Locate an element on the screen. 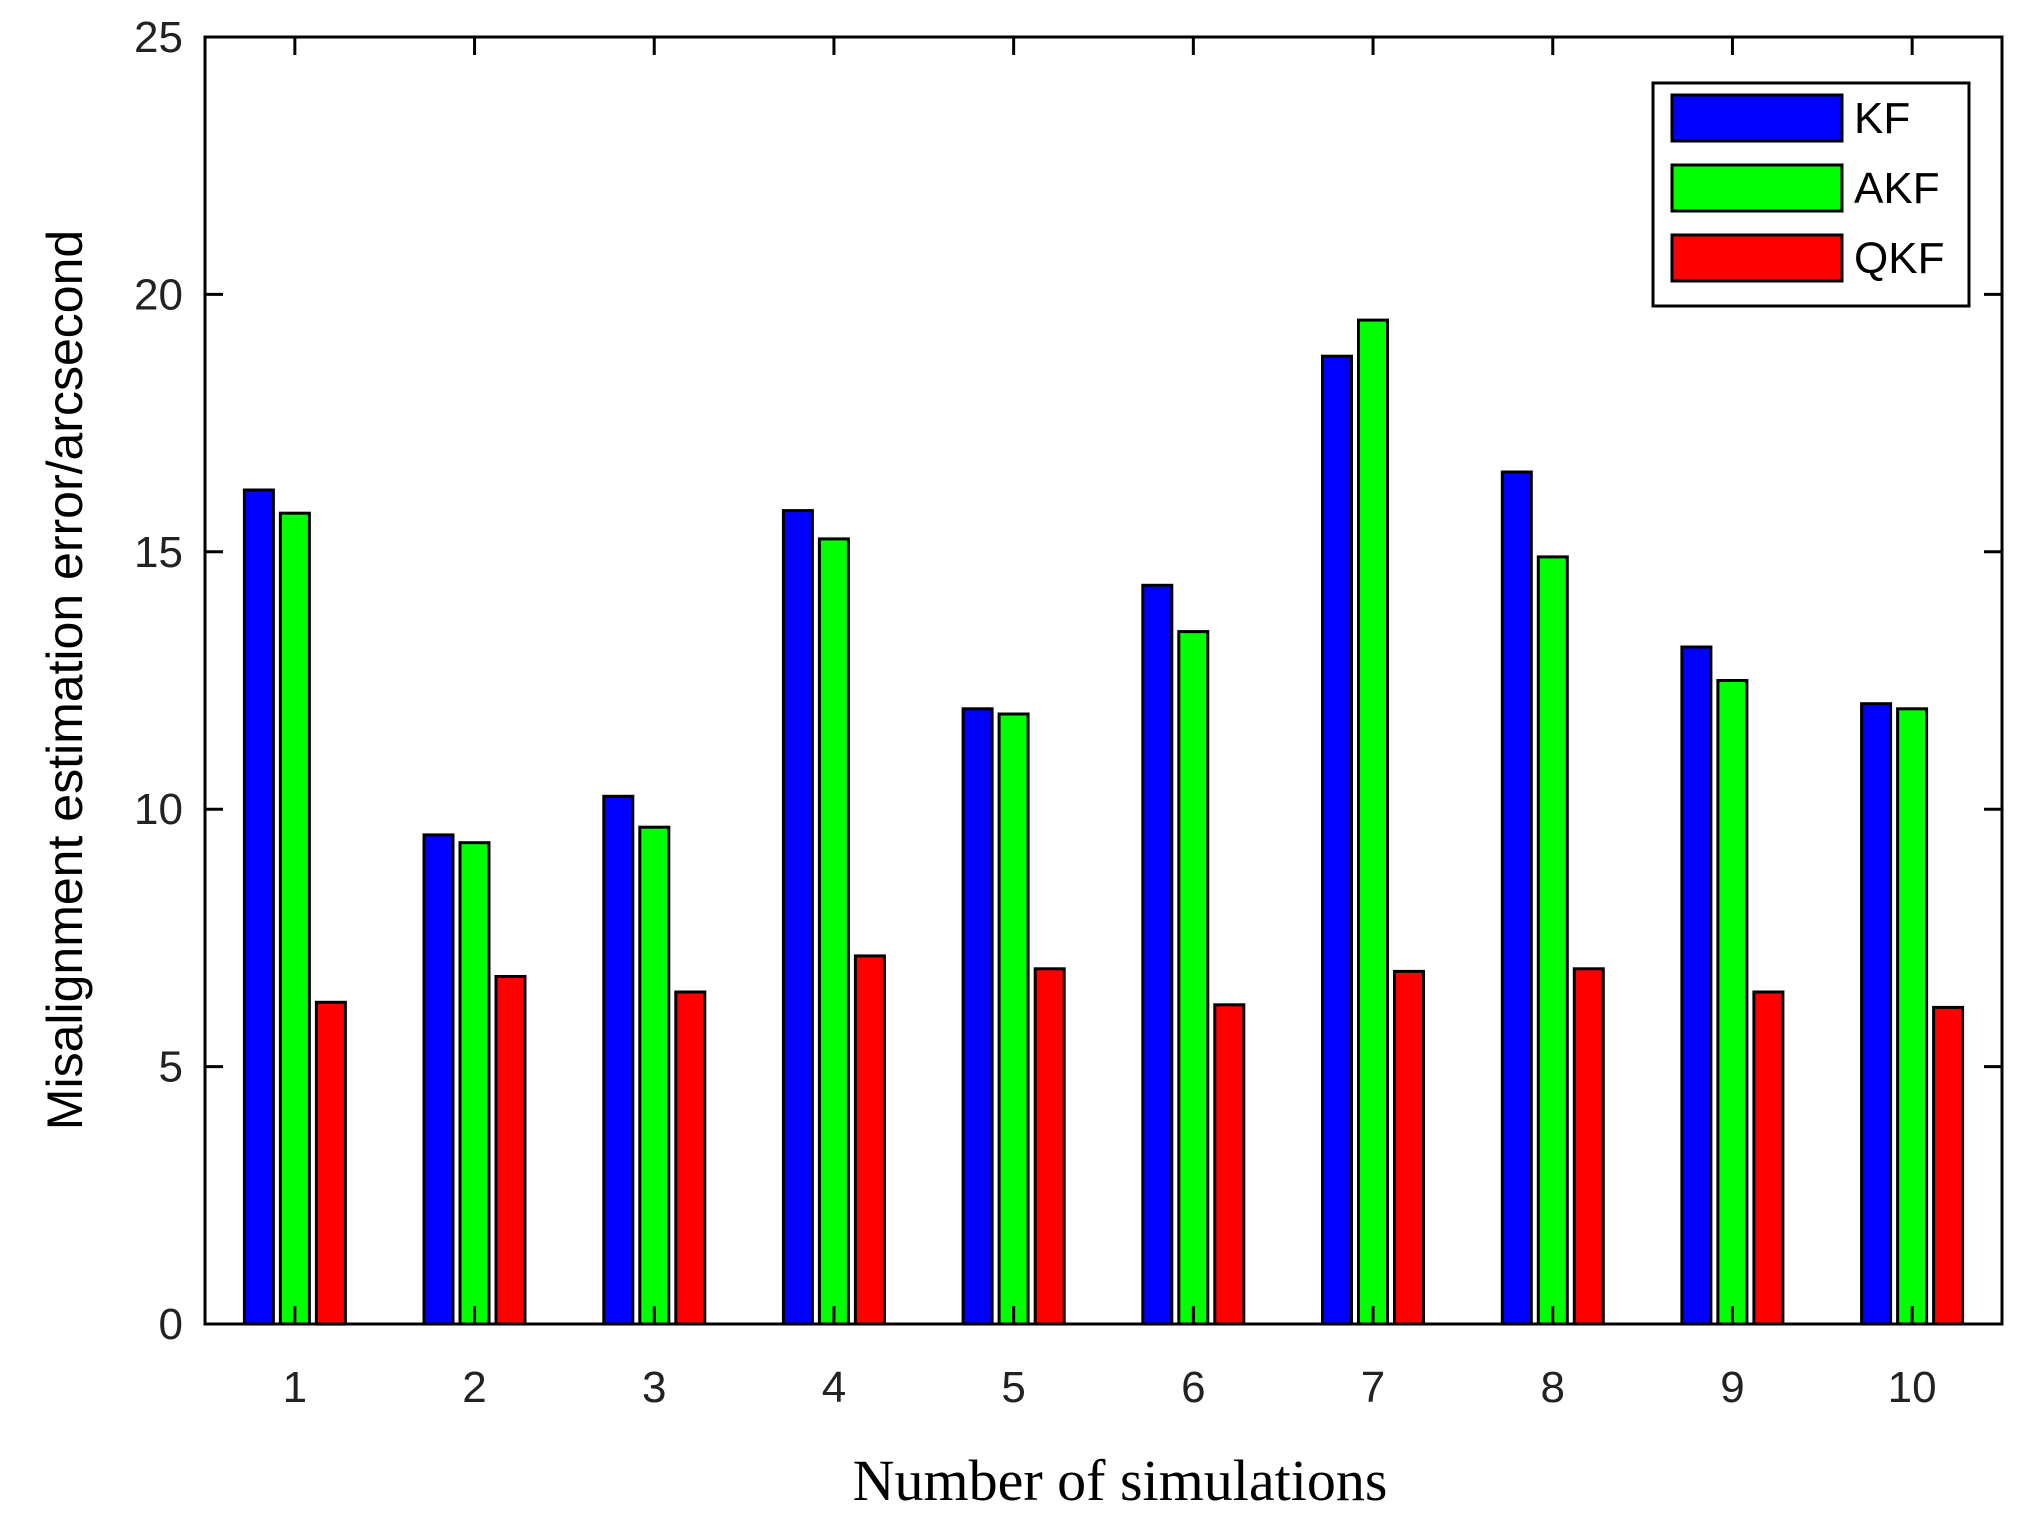 This screenshot has height=1529, width=2036. y-tick-label: 10 is located at coordinates (158, 809).